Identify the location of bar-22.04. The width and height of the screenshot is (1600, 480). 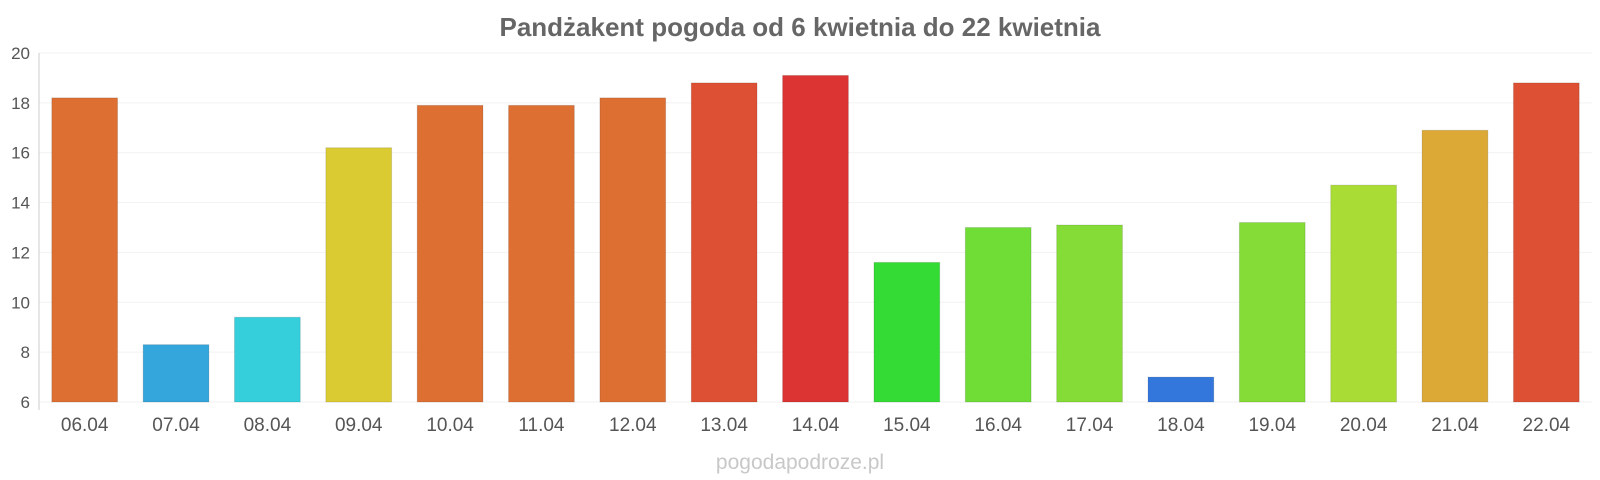
(1546, 242).